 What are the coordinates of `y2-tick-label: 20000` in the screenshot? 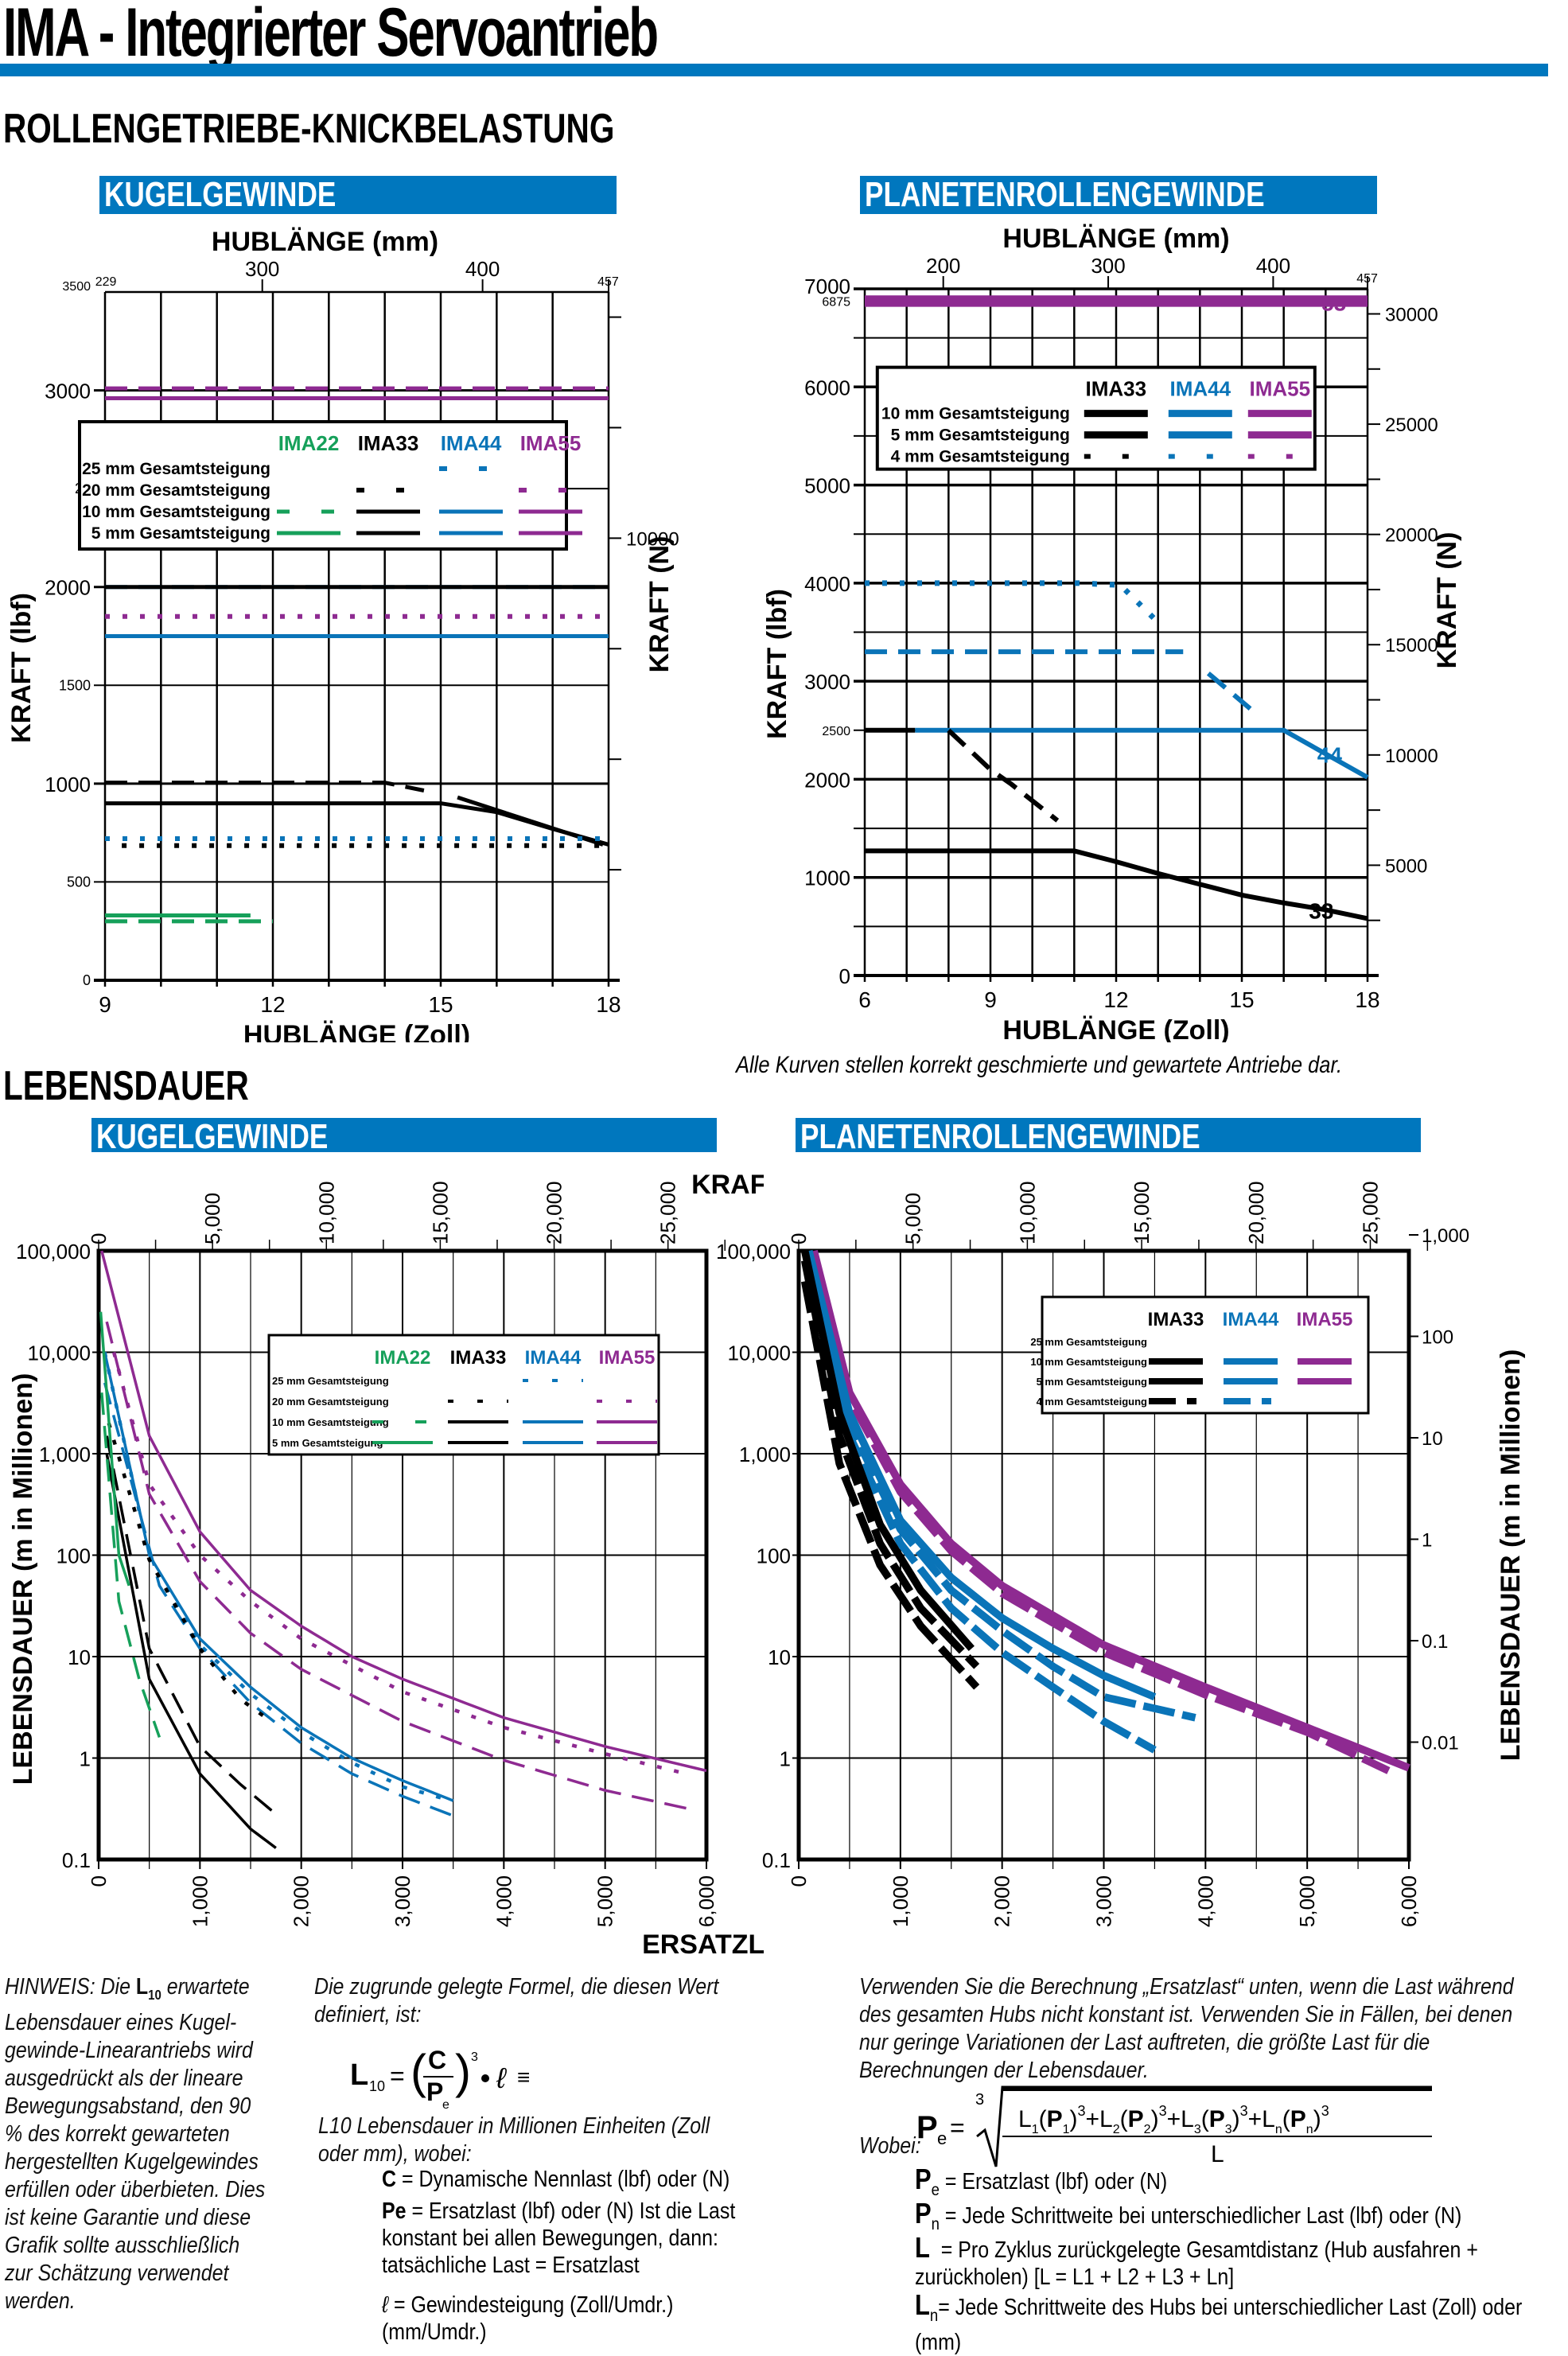 It's located at (1411, 536).